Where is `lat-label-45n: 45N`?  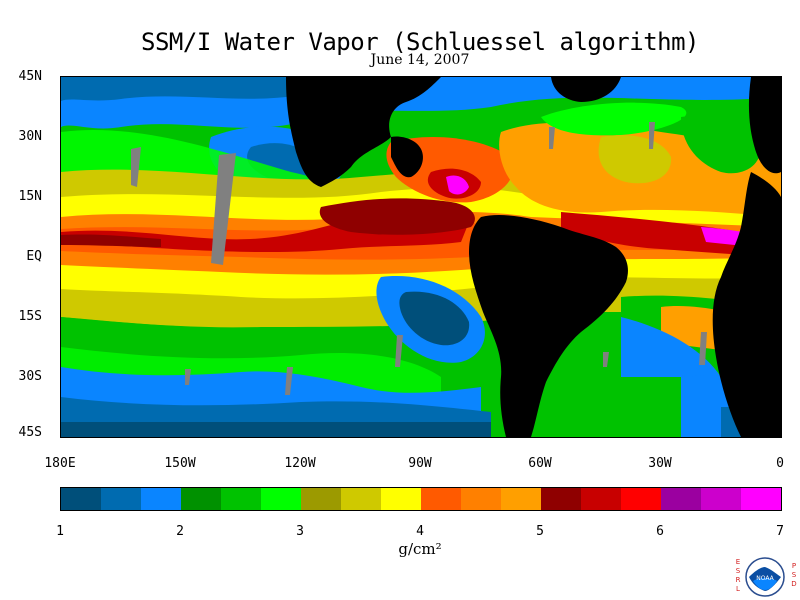 lat-label-45n: 45N is located at coordinates (30, 76).